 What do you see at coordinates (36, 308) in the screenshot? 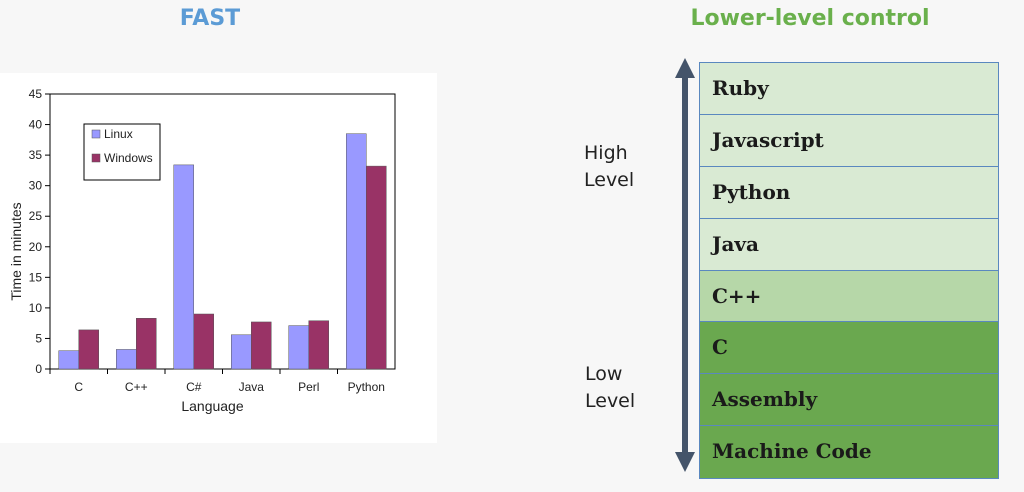
I see `y-tick-label: 10` at bounding box center [36, 308].